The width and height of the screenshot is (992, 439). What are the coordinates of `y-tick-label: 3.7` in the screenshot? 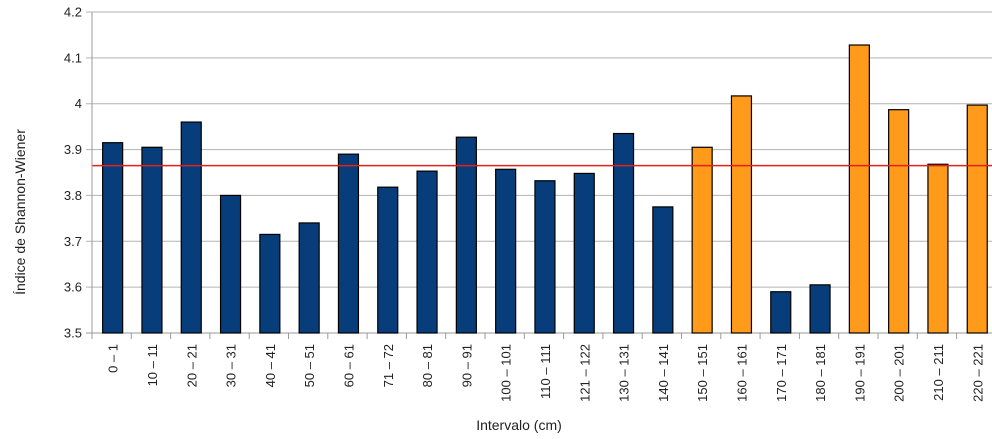 It's located at (73, 241).